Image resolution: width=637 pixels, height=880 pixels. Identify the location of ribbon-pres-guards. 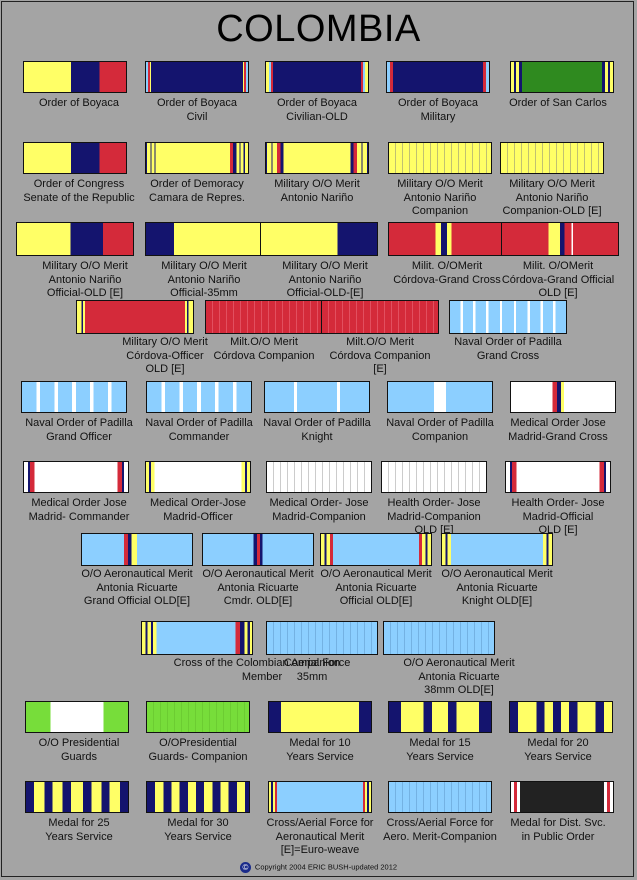
(77, 717).